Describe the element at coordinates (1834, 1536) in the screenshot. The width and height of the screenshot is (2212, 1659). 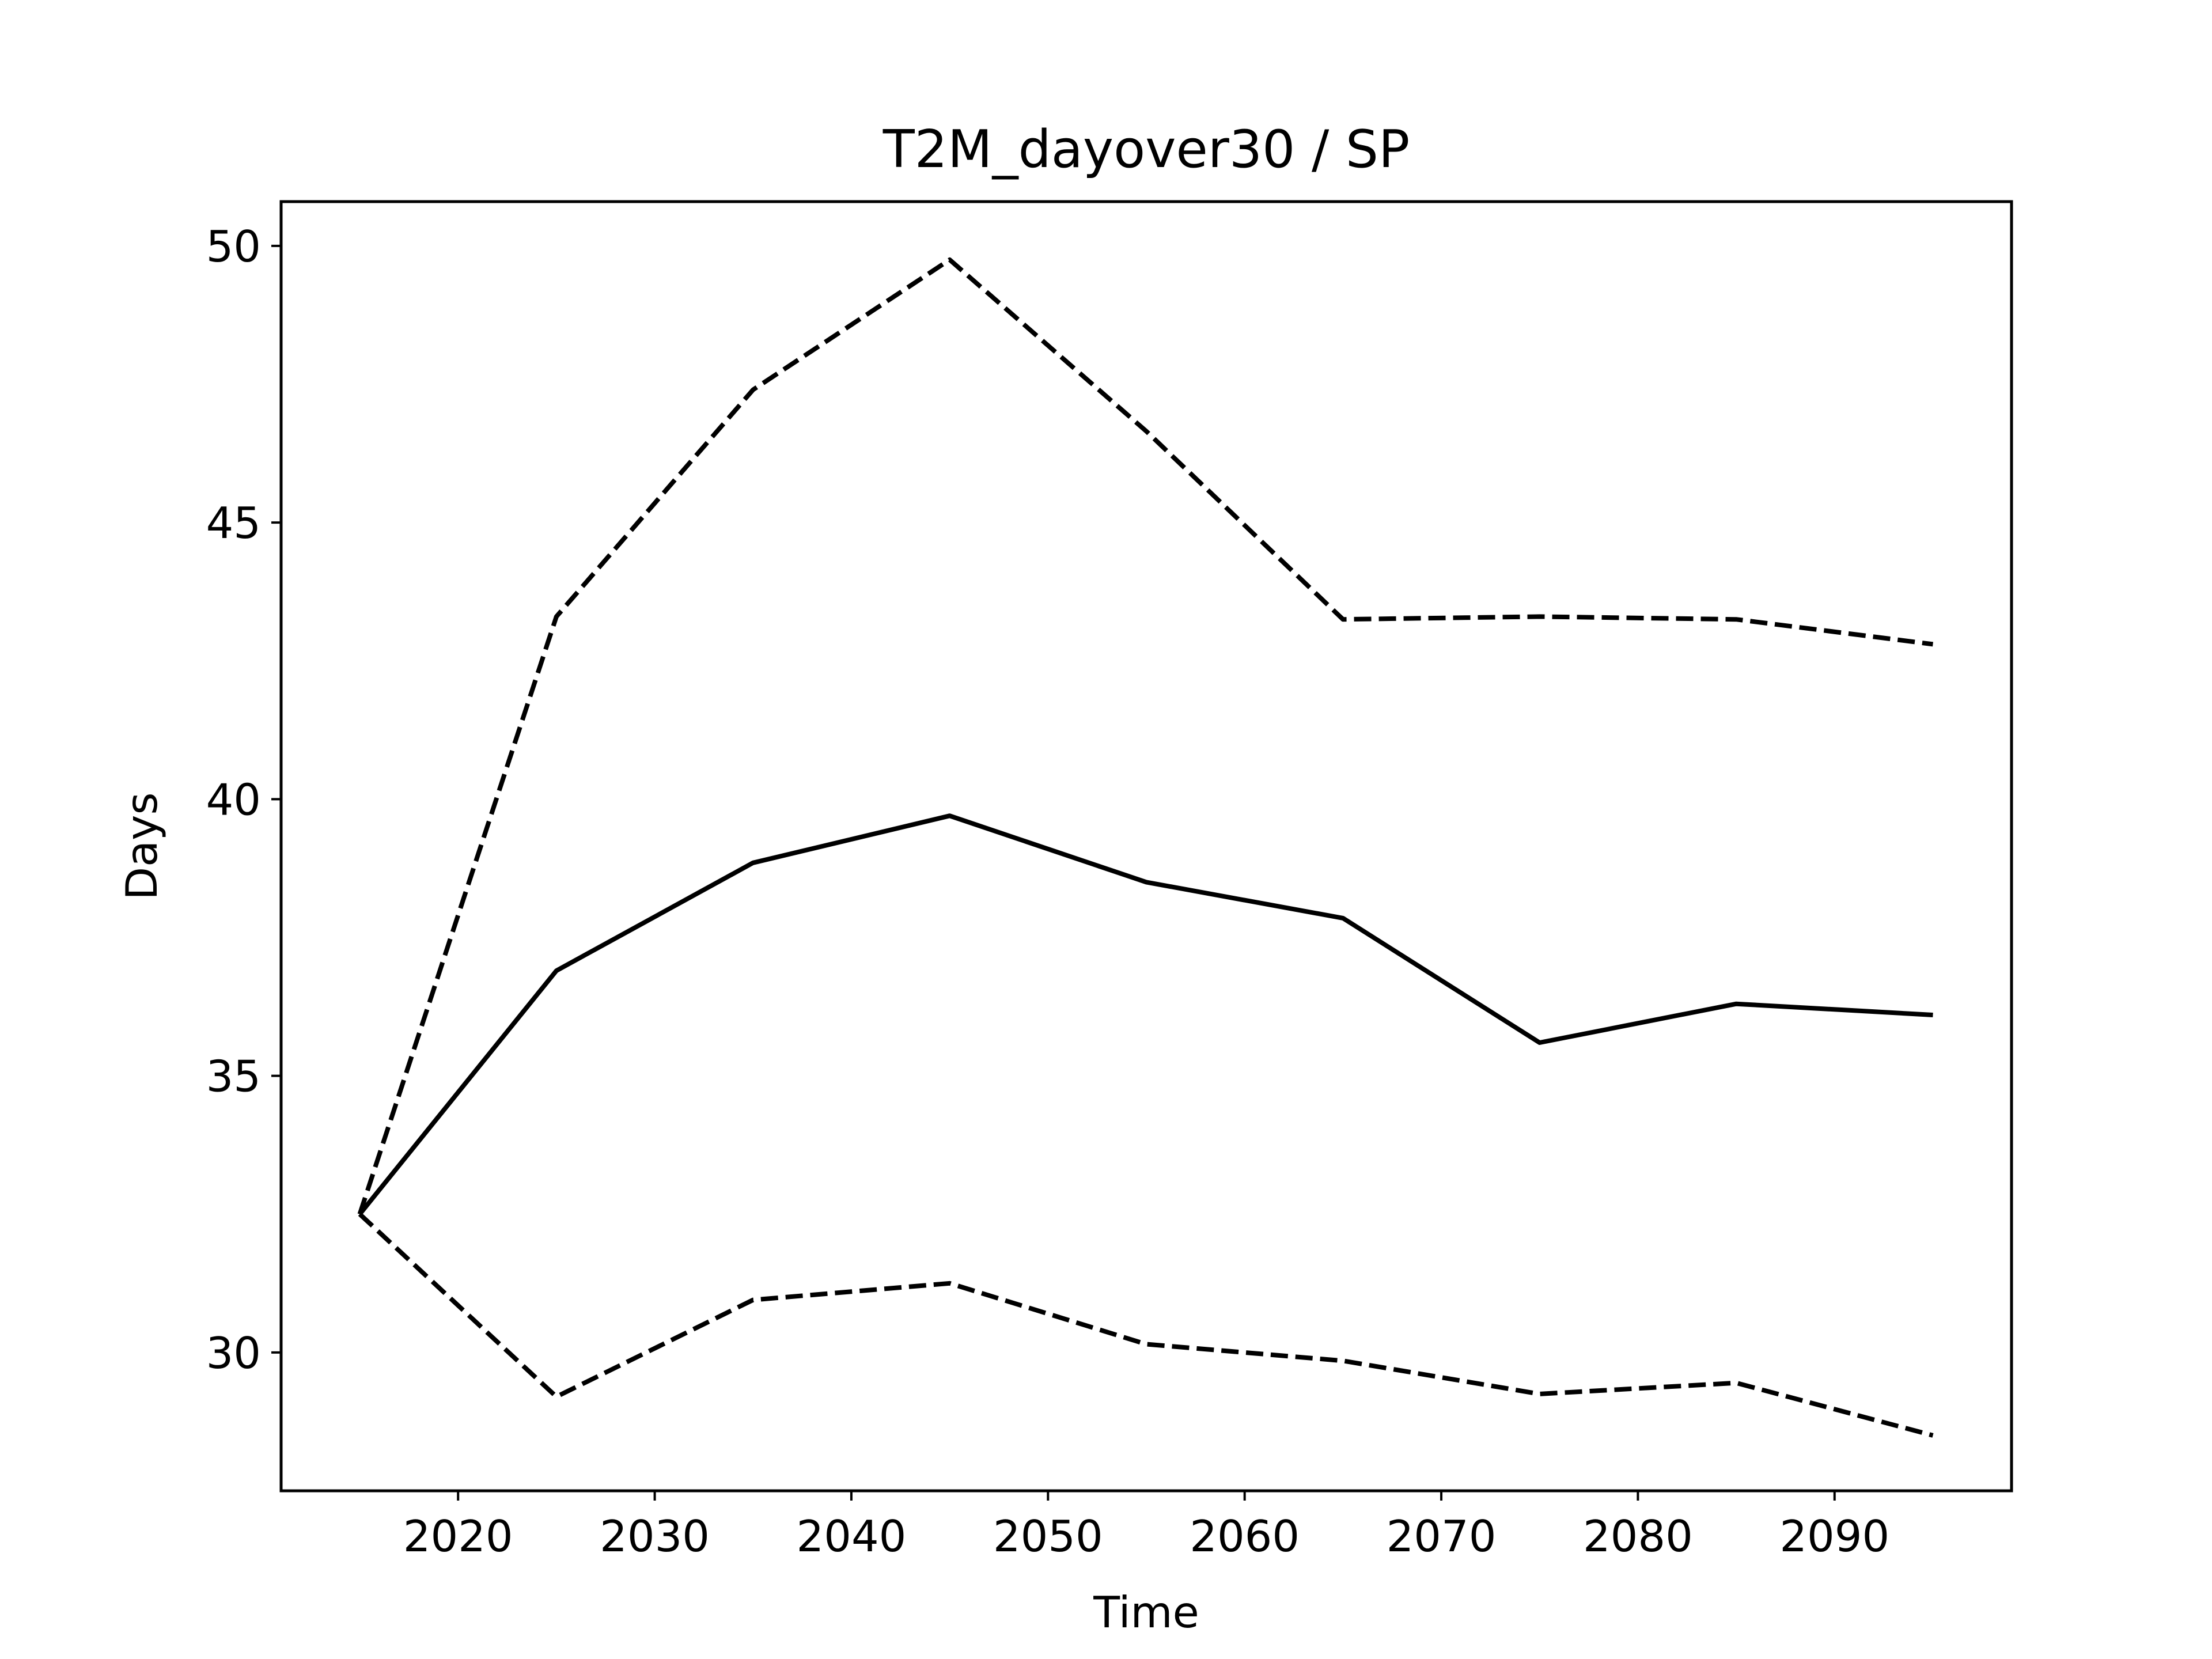
I see `x-tick-label: 2090` at that location.